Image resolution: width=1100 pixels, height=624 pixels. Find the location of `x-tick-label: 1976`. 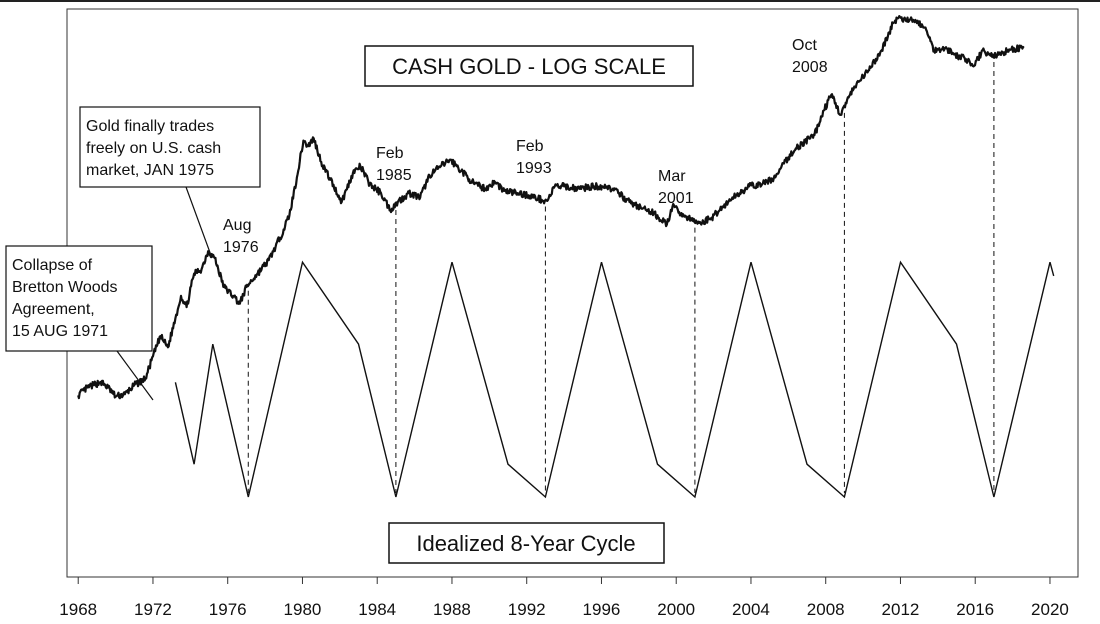

x-tick-label: 1976 is located at coordinates (228, 609).